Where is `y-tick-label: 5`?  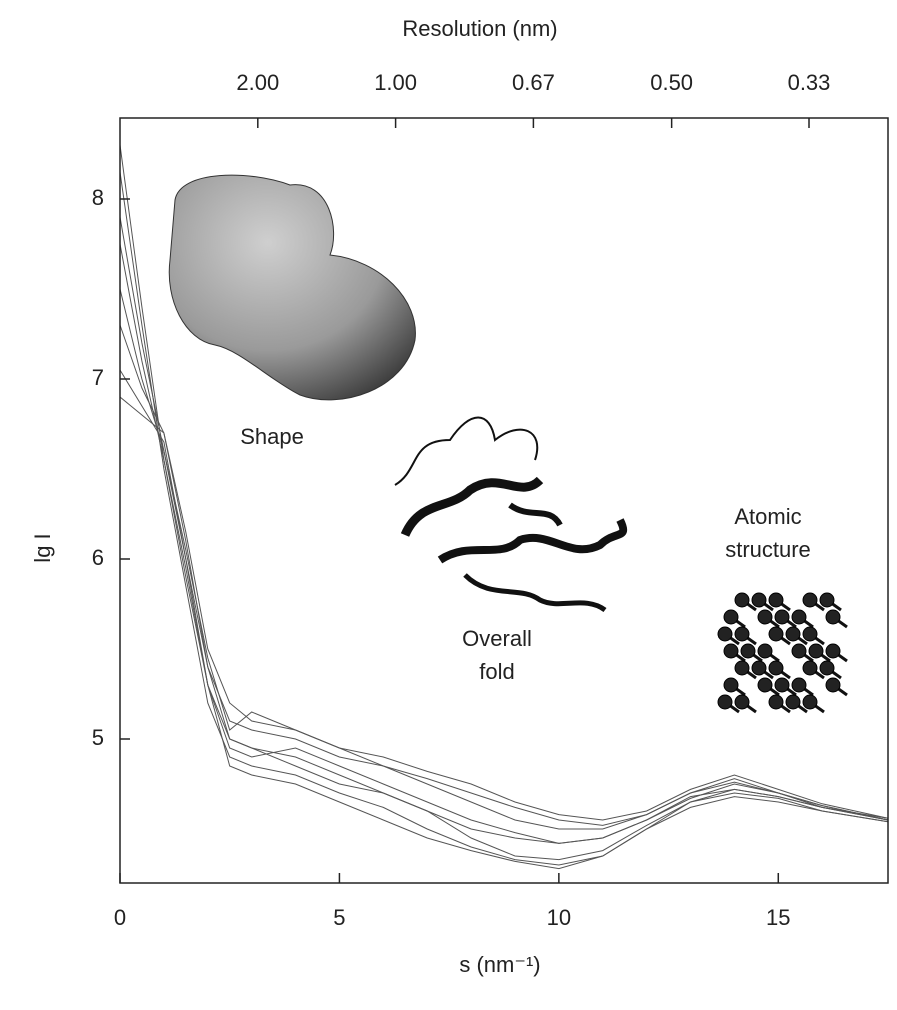
y-tick-label: 5 is located at coordinates (98, 737).